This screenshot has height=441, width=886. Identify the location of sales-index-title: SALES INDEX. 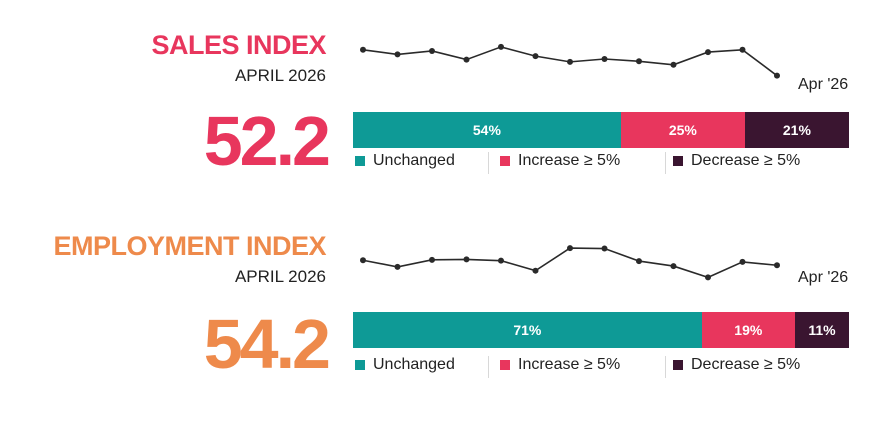
(238, 45).